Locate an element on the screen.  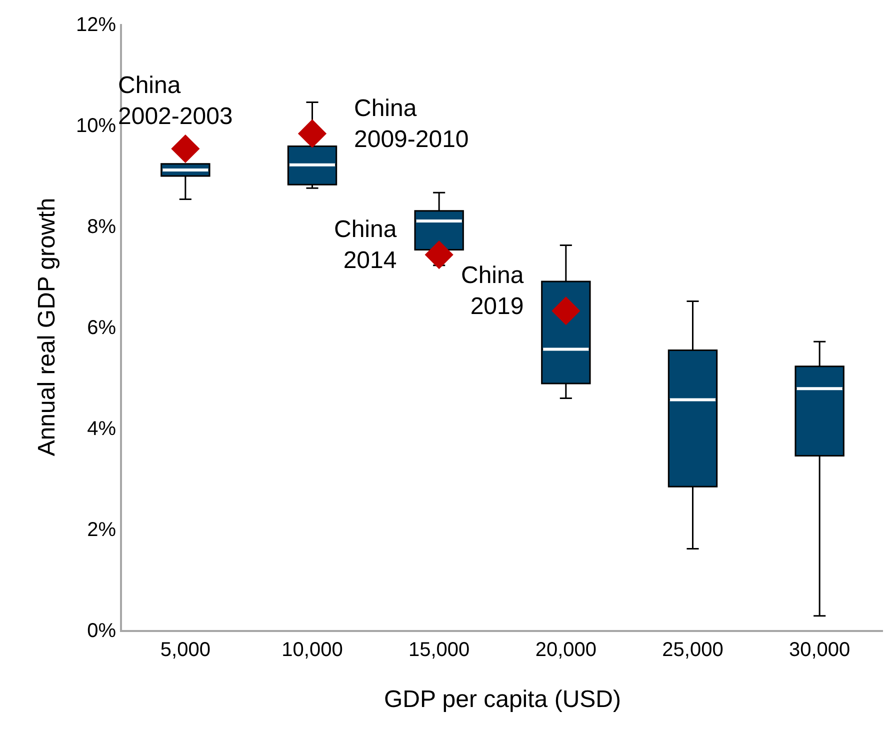
annotation: China 2019 is located at coordinates (492, 291).